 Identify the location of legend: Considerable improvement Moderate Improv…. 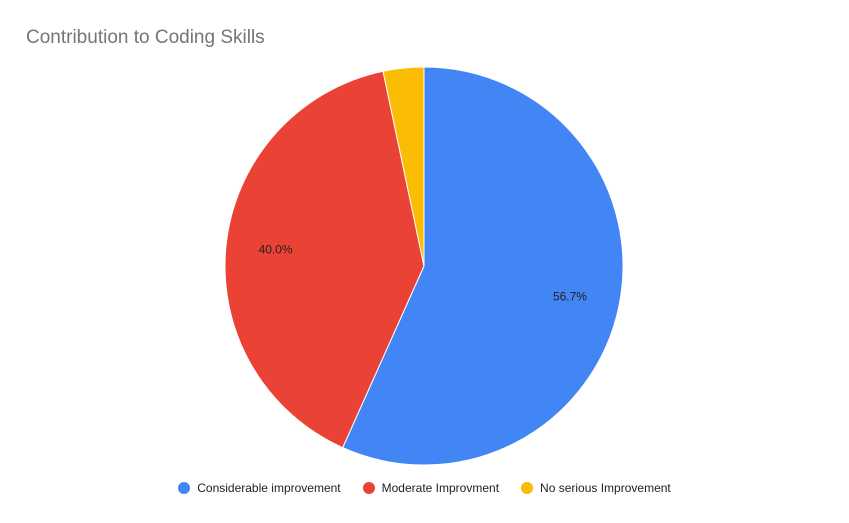
(424, 488).